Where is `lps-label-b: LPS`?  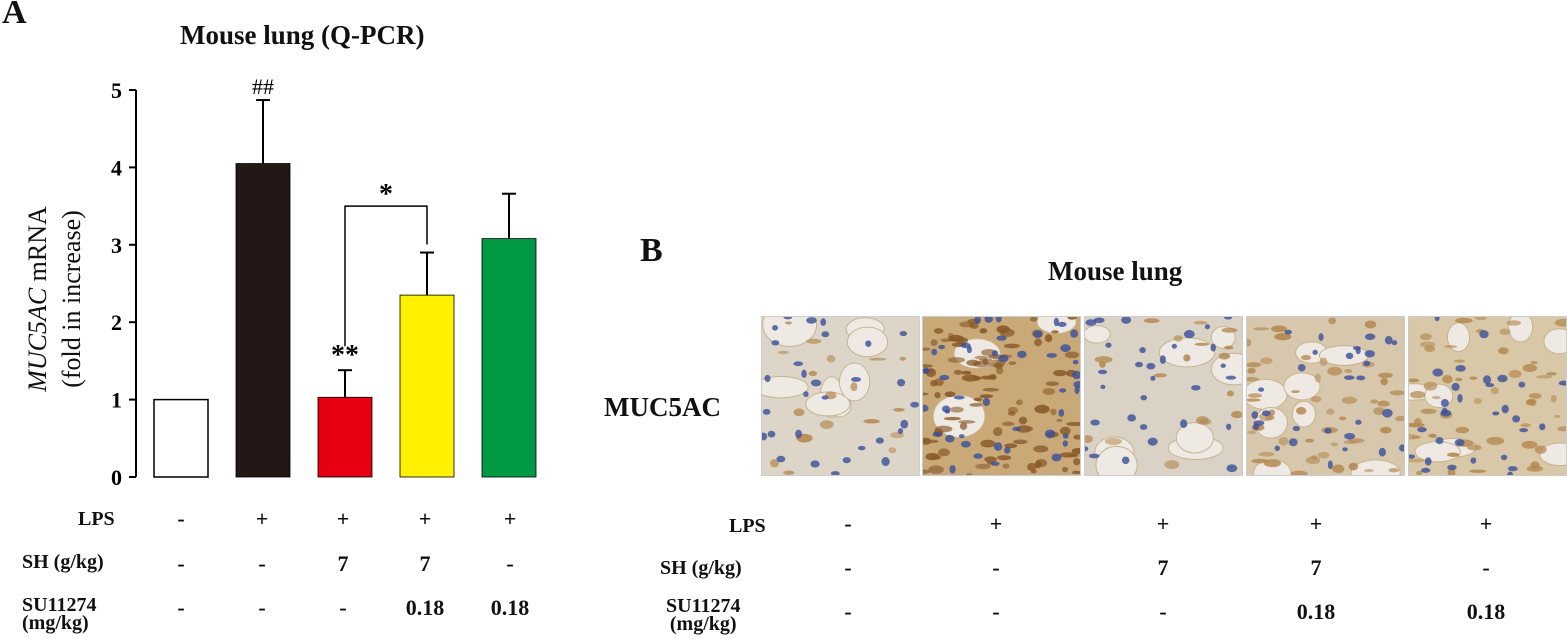
lps-label-b: LPS is located at coordinates (747, 526).